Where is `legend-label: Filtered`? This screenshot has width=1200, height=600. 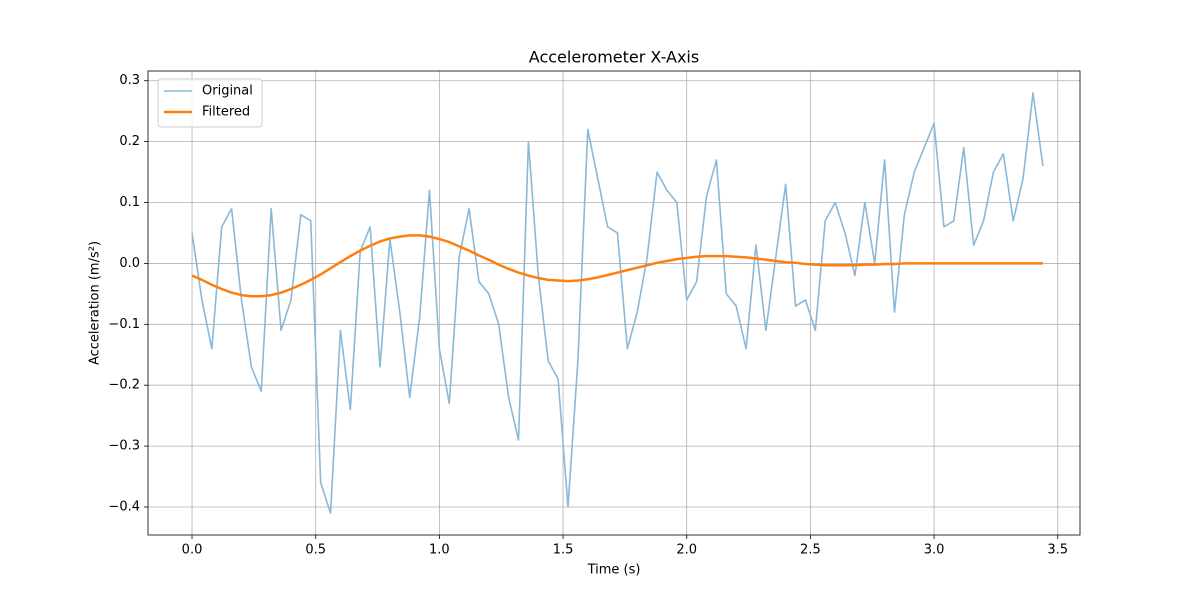 legend-label: Filtered is located at coordinates (226, 112).